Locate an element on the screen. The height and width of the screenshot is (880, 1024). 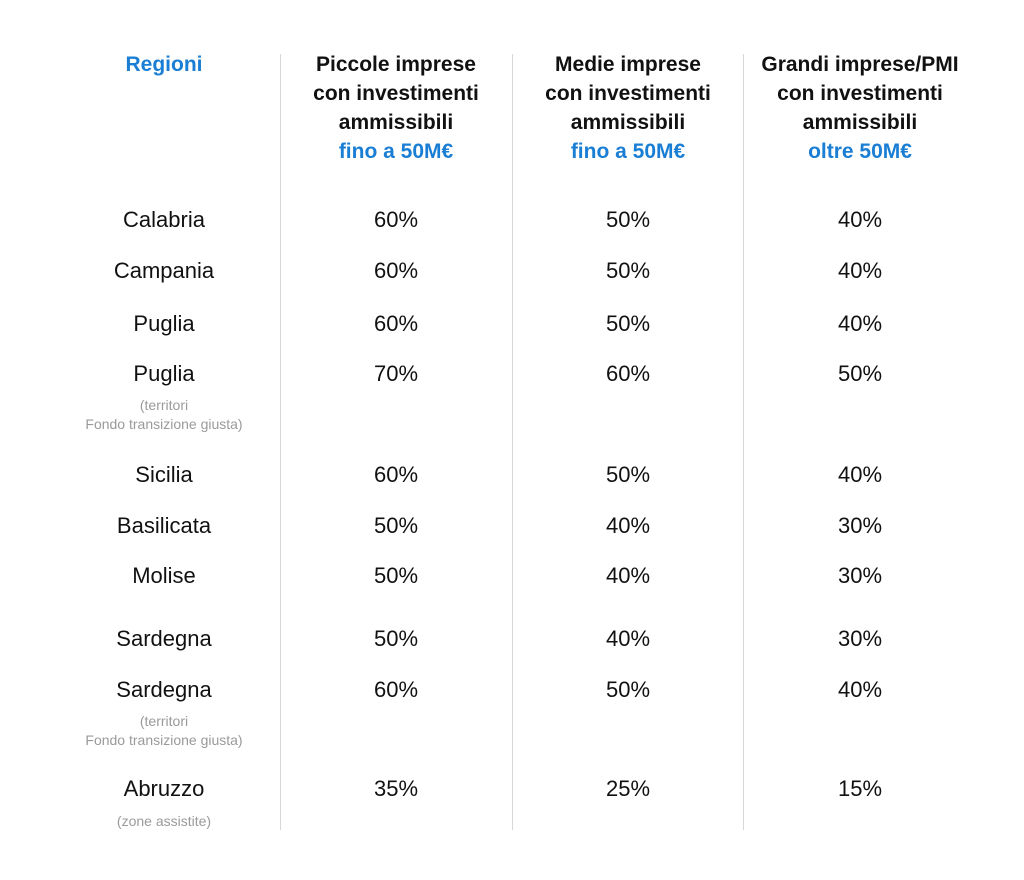
header-large-line2: con investimenti is located at coordinates (860, 93).